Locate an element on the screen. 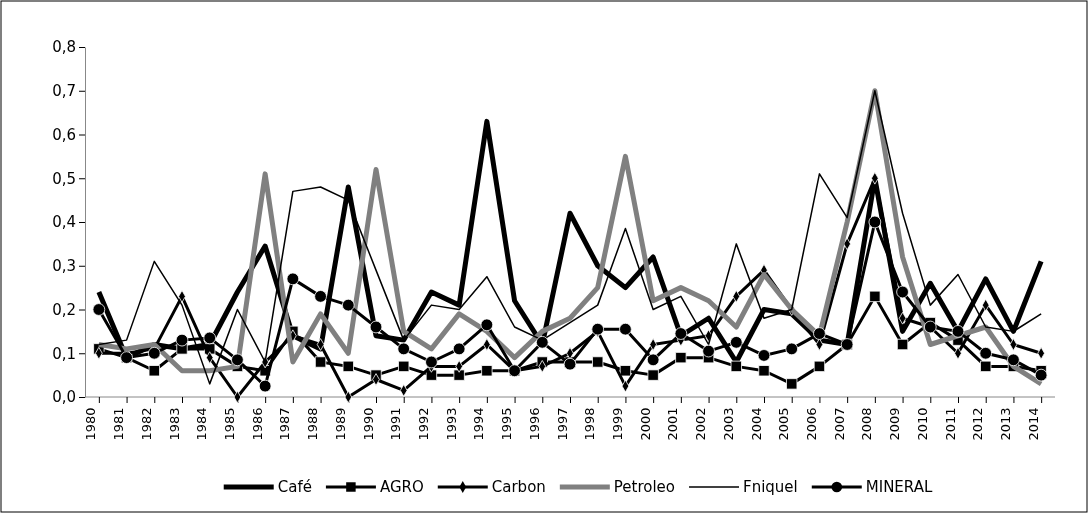 The image size is (1090, 515). x-tick-label: 1986 is located at coordinates (257, 424).